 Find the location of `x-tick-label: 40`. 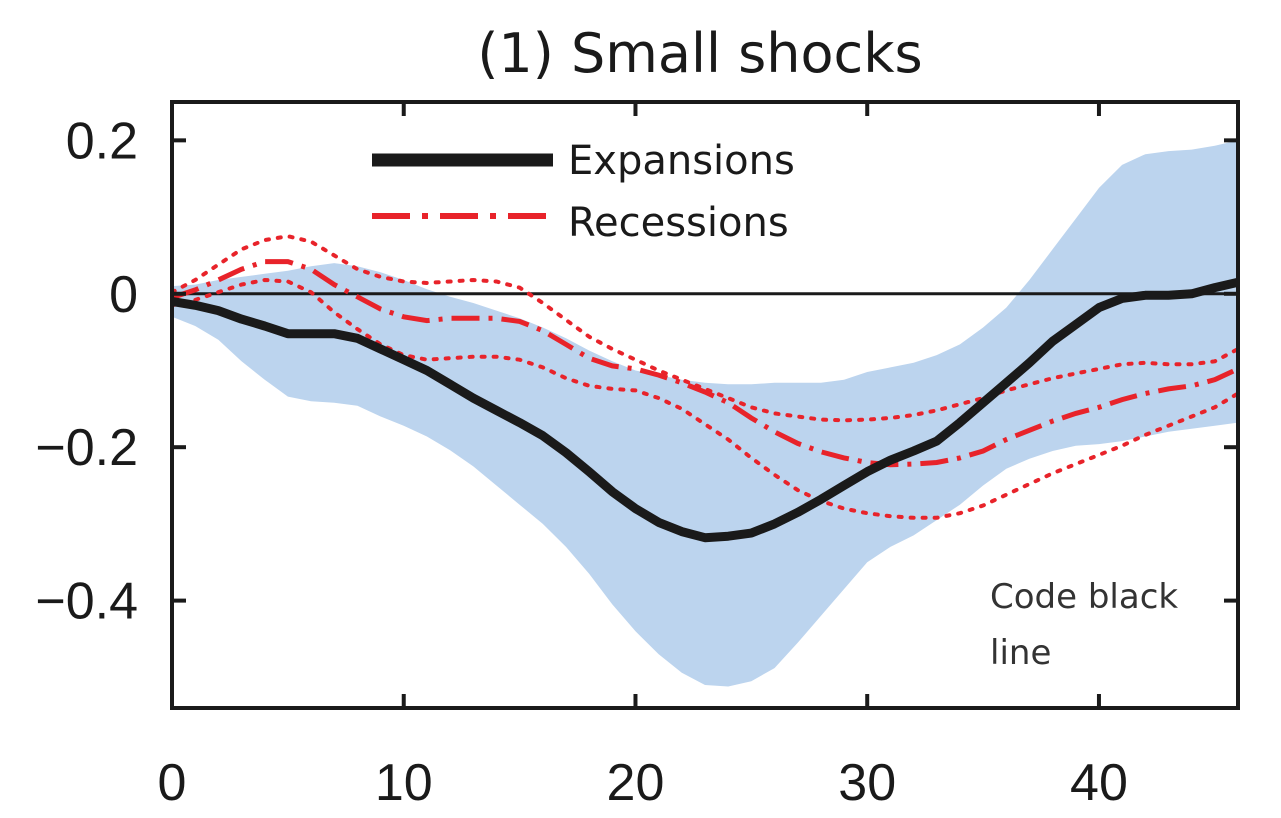

x-tick-label: 40 is located at coordinates (1099, 783).